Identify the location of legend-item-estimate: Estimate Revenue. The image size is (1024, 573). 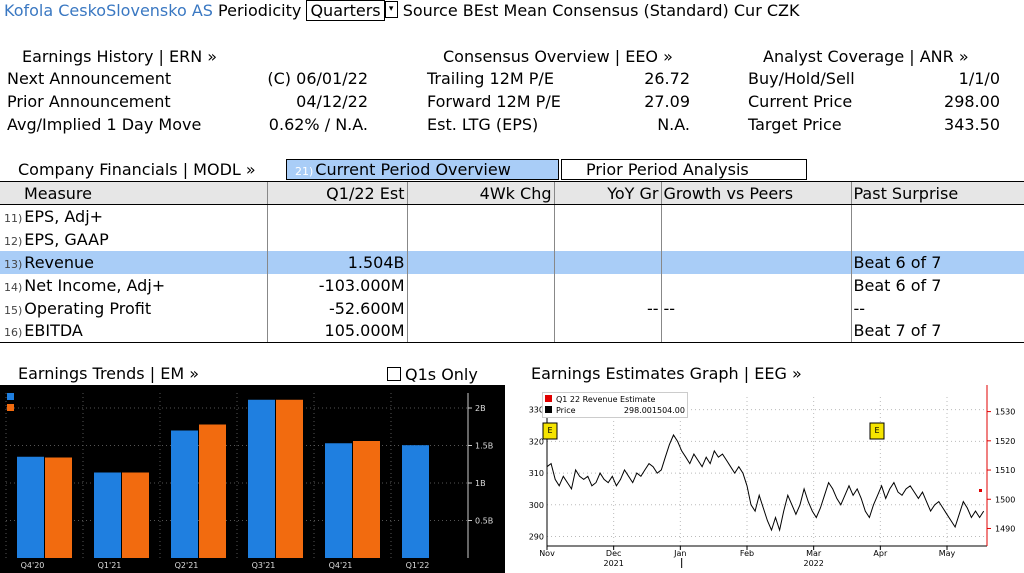
(49, 397).